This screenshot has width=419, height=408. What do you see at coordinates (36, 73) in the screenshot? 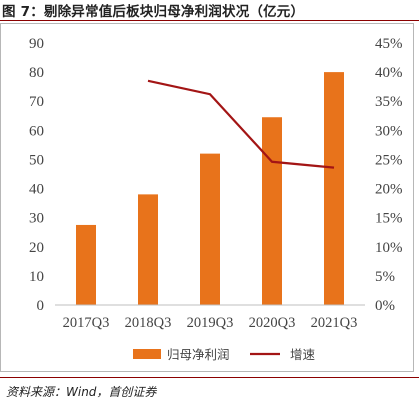
I see `y-left-tick-label: 80` at bounding box center [36, 73].